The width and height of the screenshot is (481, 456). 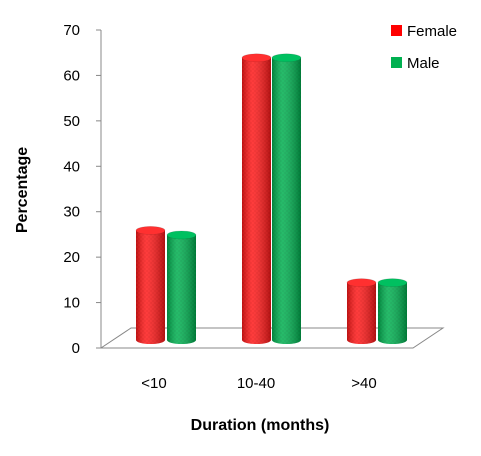 I want to click on y-tick-label: 20, so click(x=71, y=257).